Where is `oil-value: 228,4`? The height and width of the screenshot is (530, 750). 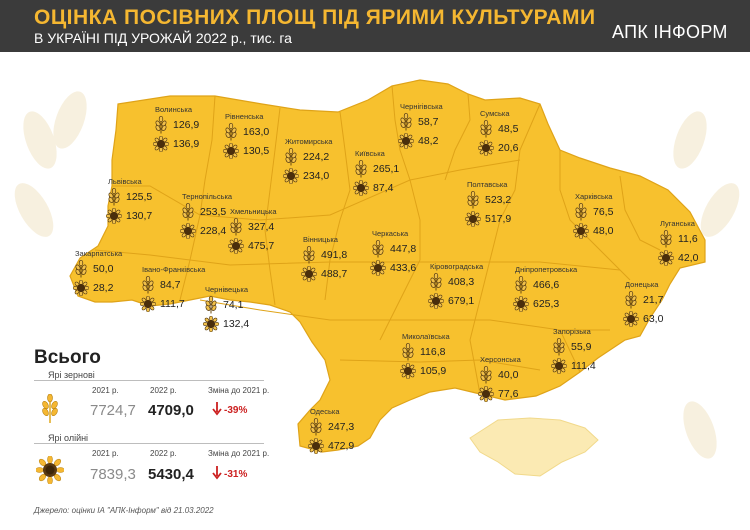 oil-value: 228,4 is located at coordinates (213, 231).